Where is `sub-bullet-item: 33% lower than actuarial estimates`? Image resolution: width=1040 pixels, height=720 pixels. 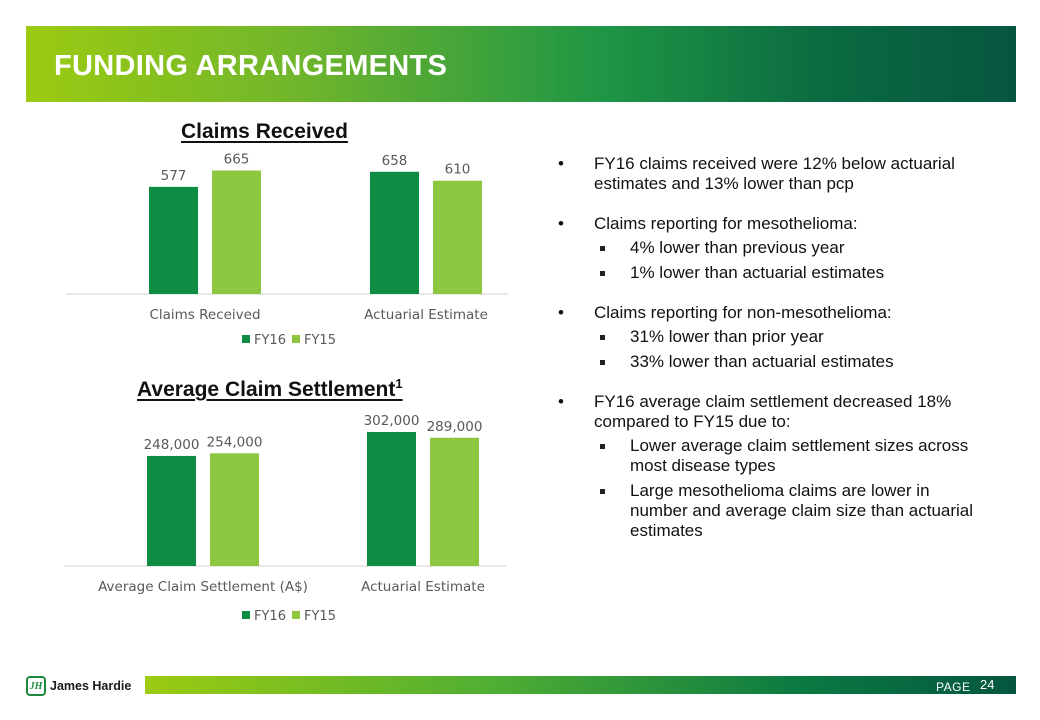 sub-bullet-item: 33% lower than actuarial estimates is located at coordinates (786, 362).